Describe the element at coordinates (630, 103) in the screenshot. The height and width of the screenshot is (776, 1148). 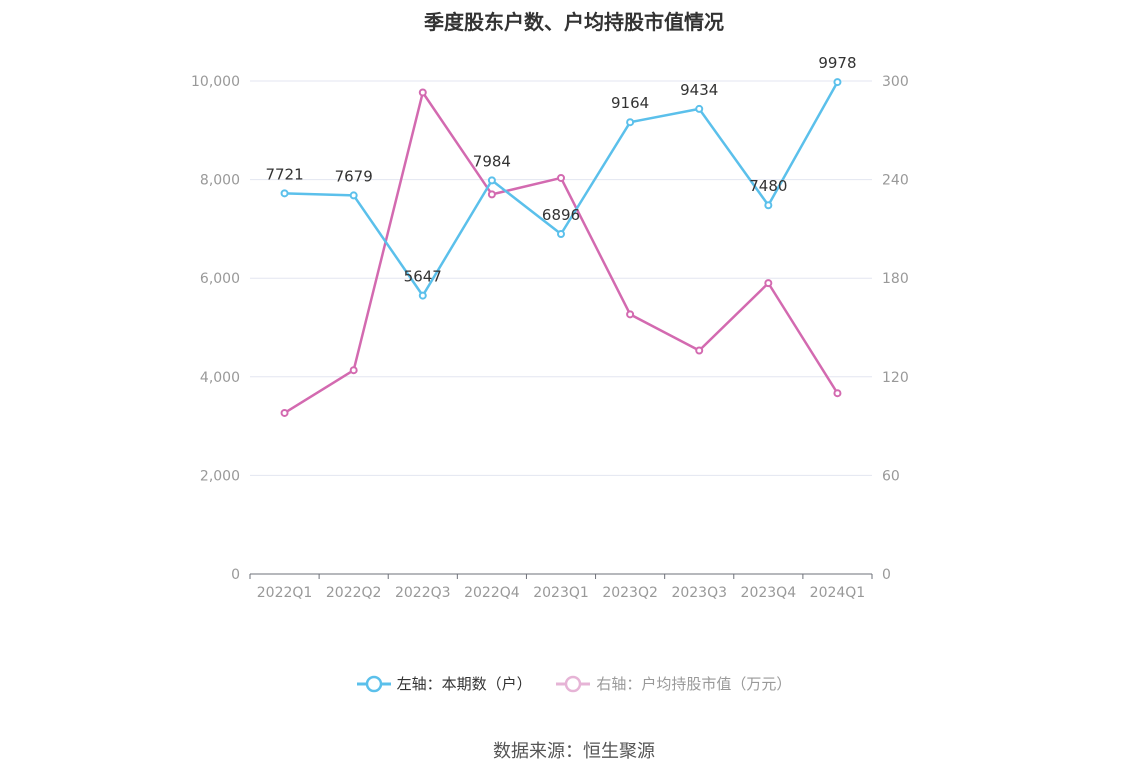
I see `data-label: 9164` at that location.